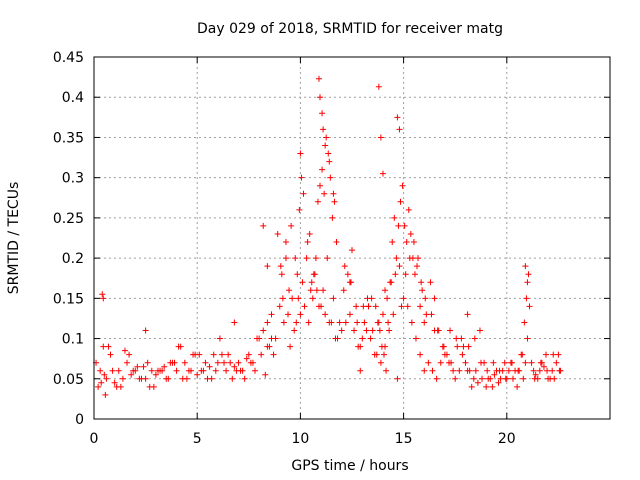 The height and width of the screenshot is (480, 640). Describe the element at coordinates (197, 439) in the screenshot. I see `x-tick-label: 5` at that location.